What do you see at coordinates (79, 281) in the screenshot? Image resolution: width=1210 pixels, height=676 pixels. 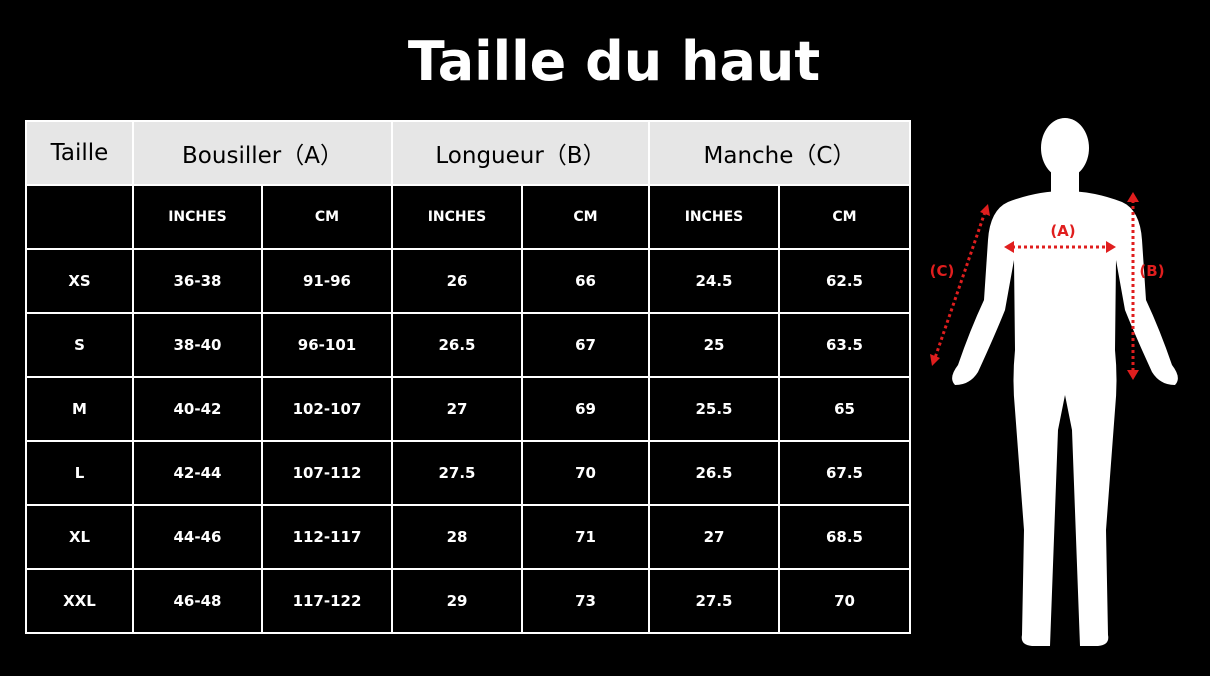 I see `size-label: XS` at bounding box center [79, 281].